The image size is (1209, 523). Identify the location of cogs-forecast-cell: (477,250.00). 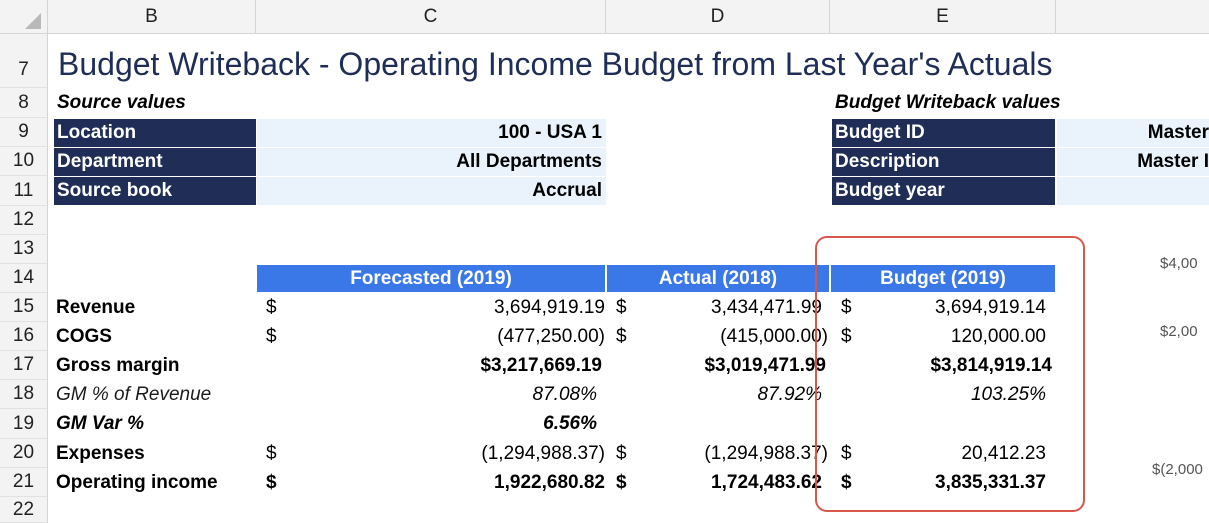
(551, 336).